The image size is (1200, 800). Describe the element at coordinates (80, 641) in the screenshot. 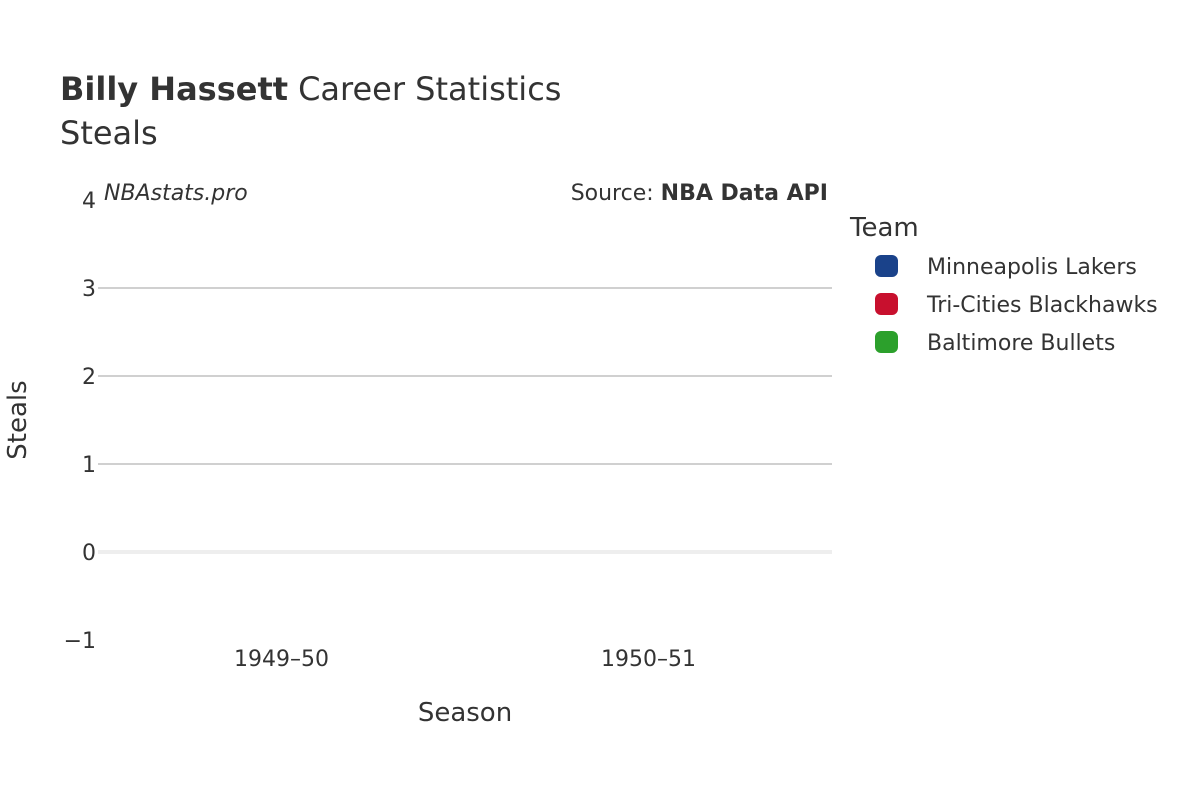

I see `y-tick-label: −1` at that location.